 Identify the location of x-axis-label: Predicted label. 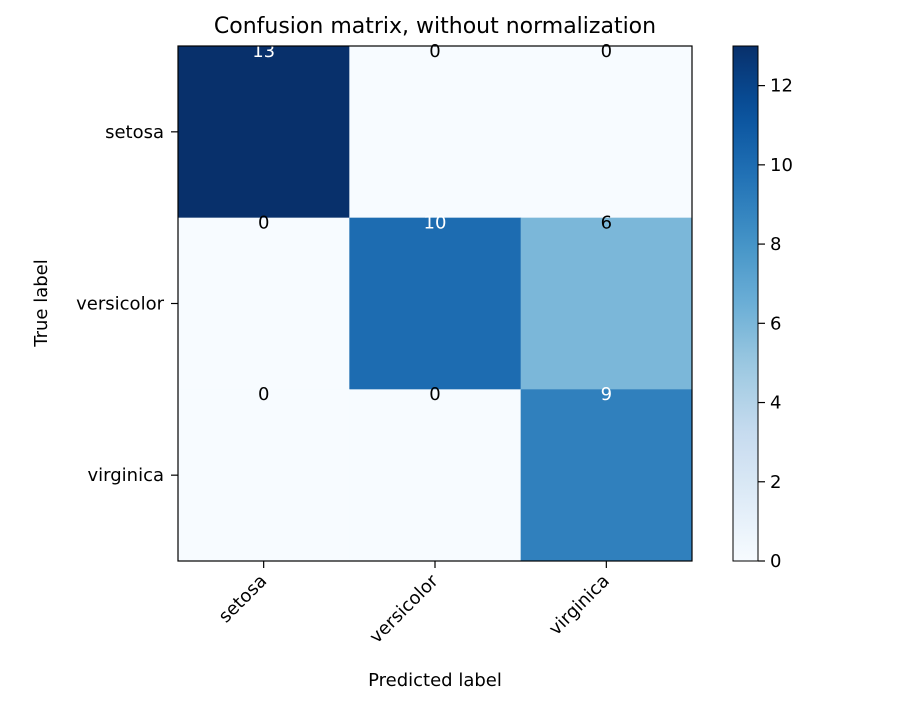
(435, 680).